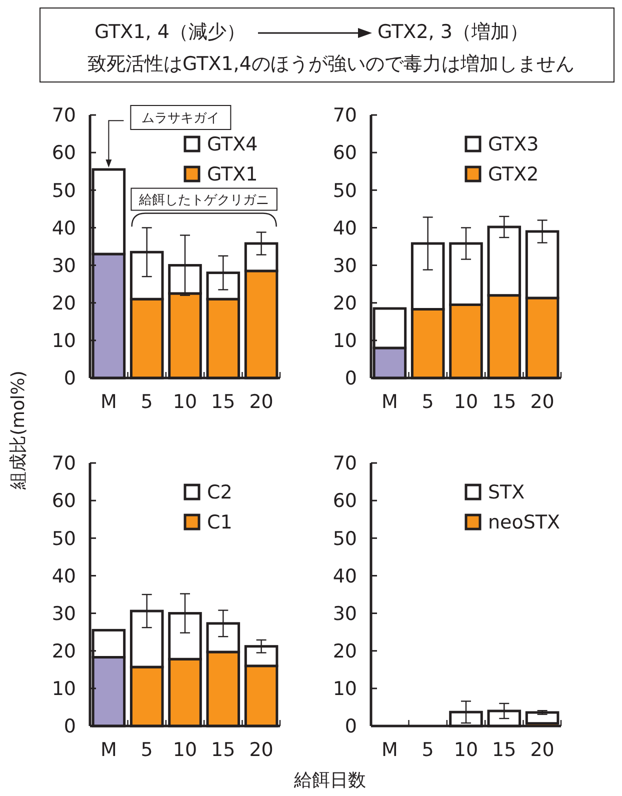 This screenshot has height=796, width=622. I want to click on legend-label: GTX2, so click(513, 175).